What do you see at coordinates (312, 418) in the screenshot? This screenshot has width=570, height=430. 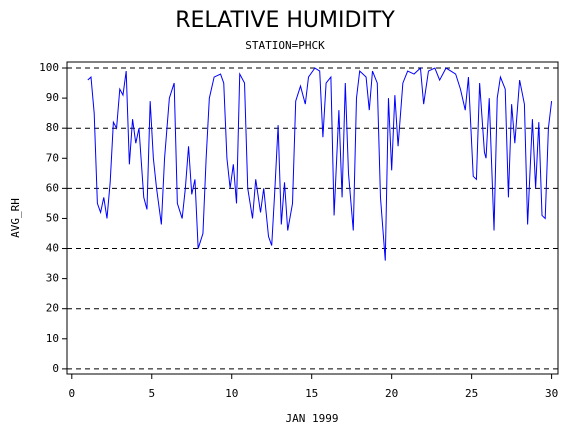 I see `x-axis-label: JAN 1999` at bounding box center [312, 418].